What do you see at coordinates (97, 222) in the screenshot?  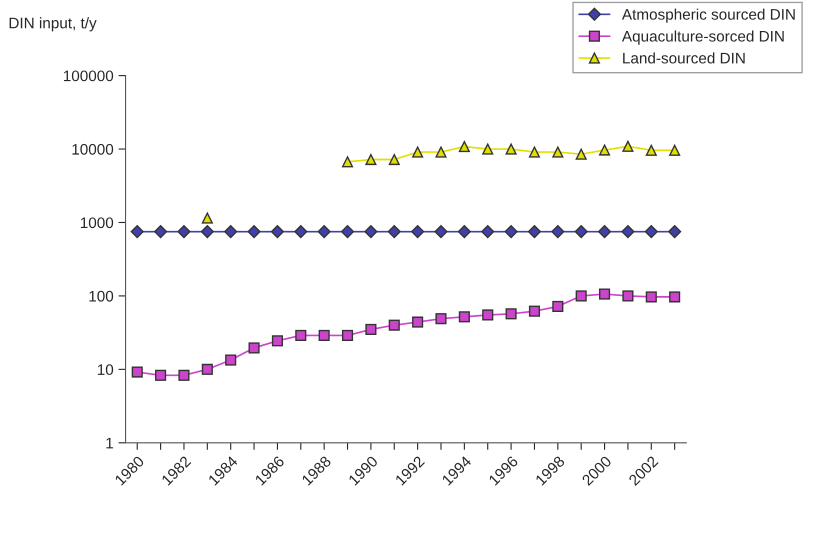 I see `y-tick-label: 1000` at bounding box center [97, 222].